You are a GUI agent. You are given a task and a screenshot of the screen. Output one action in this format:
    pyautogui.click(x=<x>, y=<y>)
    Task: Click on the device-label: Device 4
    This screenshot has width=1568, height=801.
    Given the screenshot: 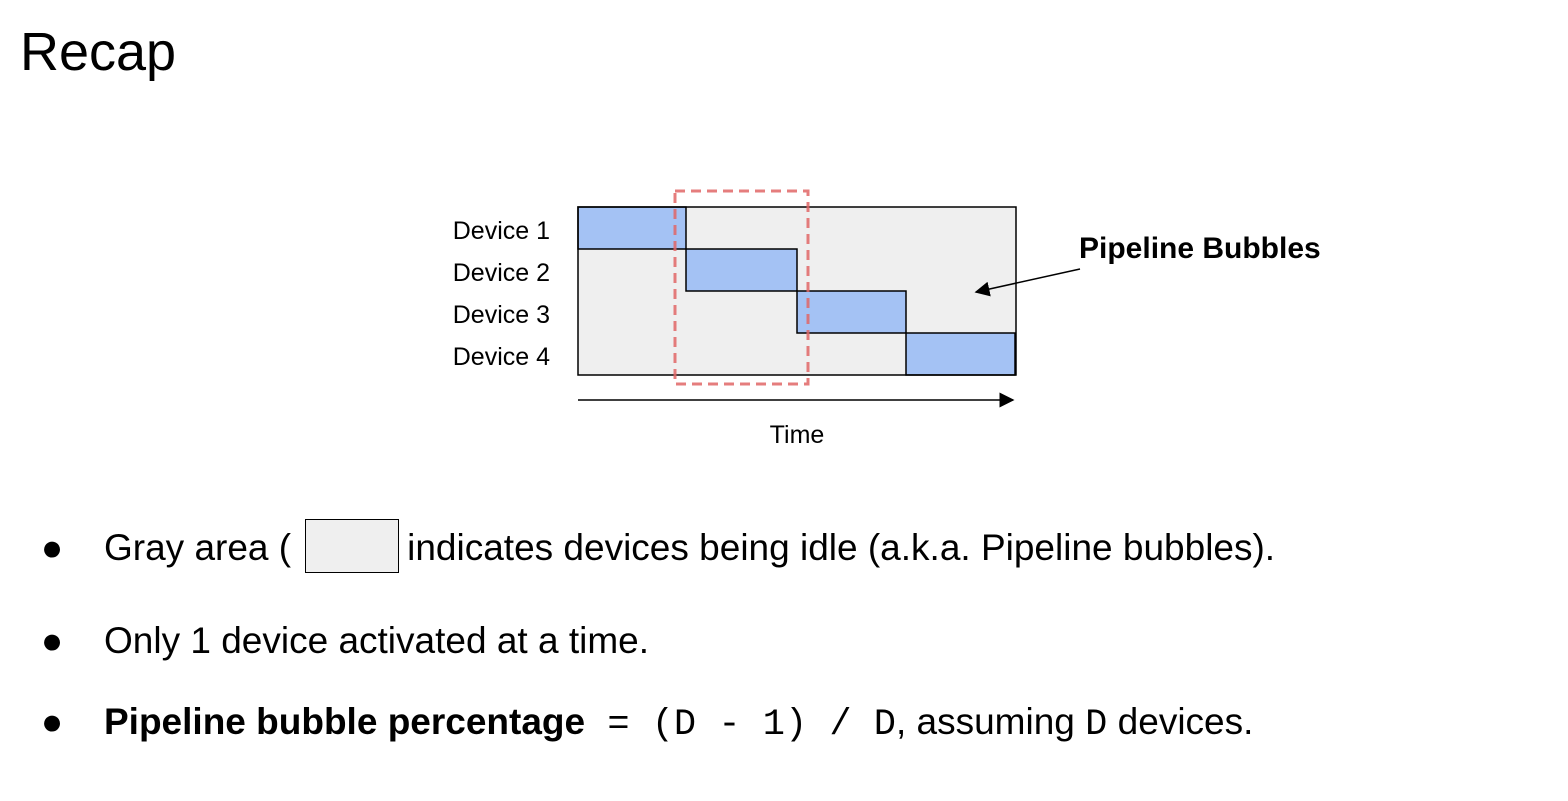 What is the action you would take?
    pyautogui.click(x=501, y=357)
    